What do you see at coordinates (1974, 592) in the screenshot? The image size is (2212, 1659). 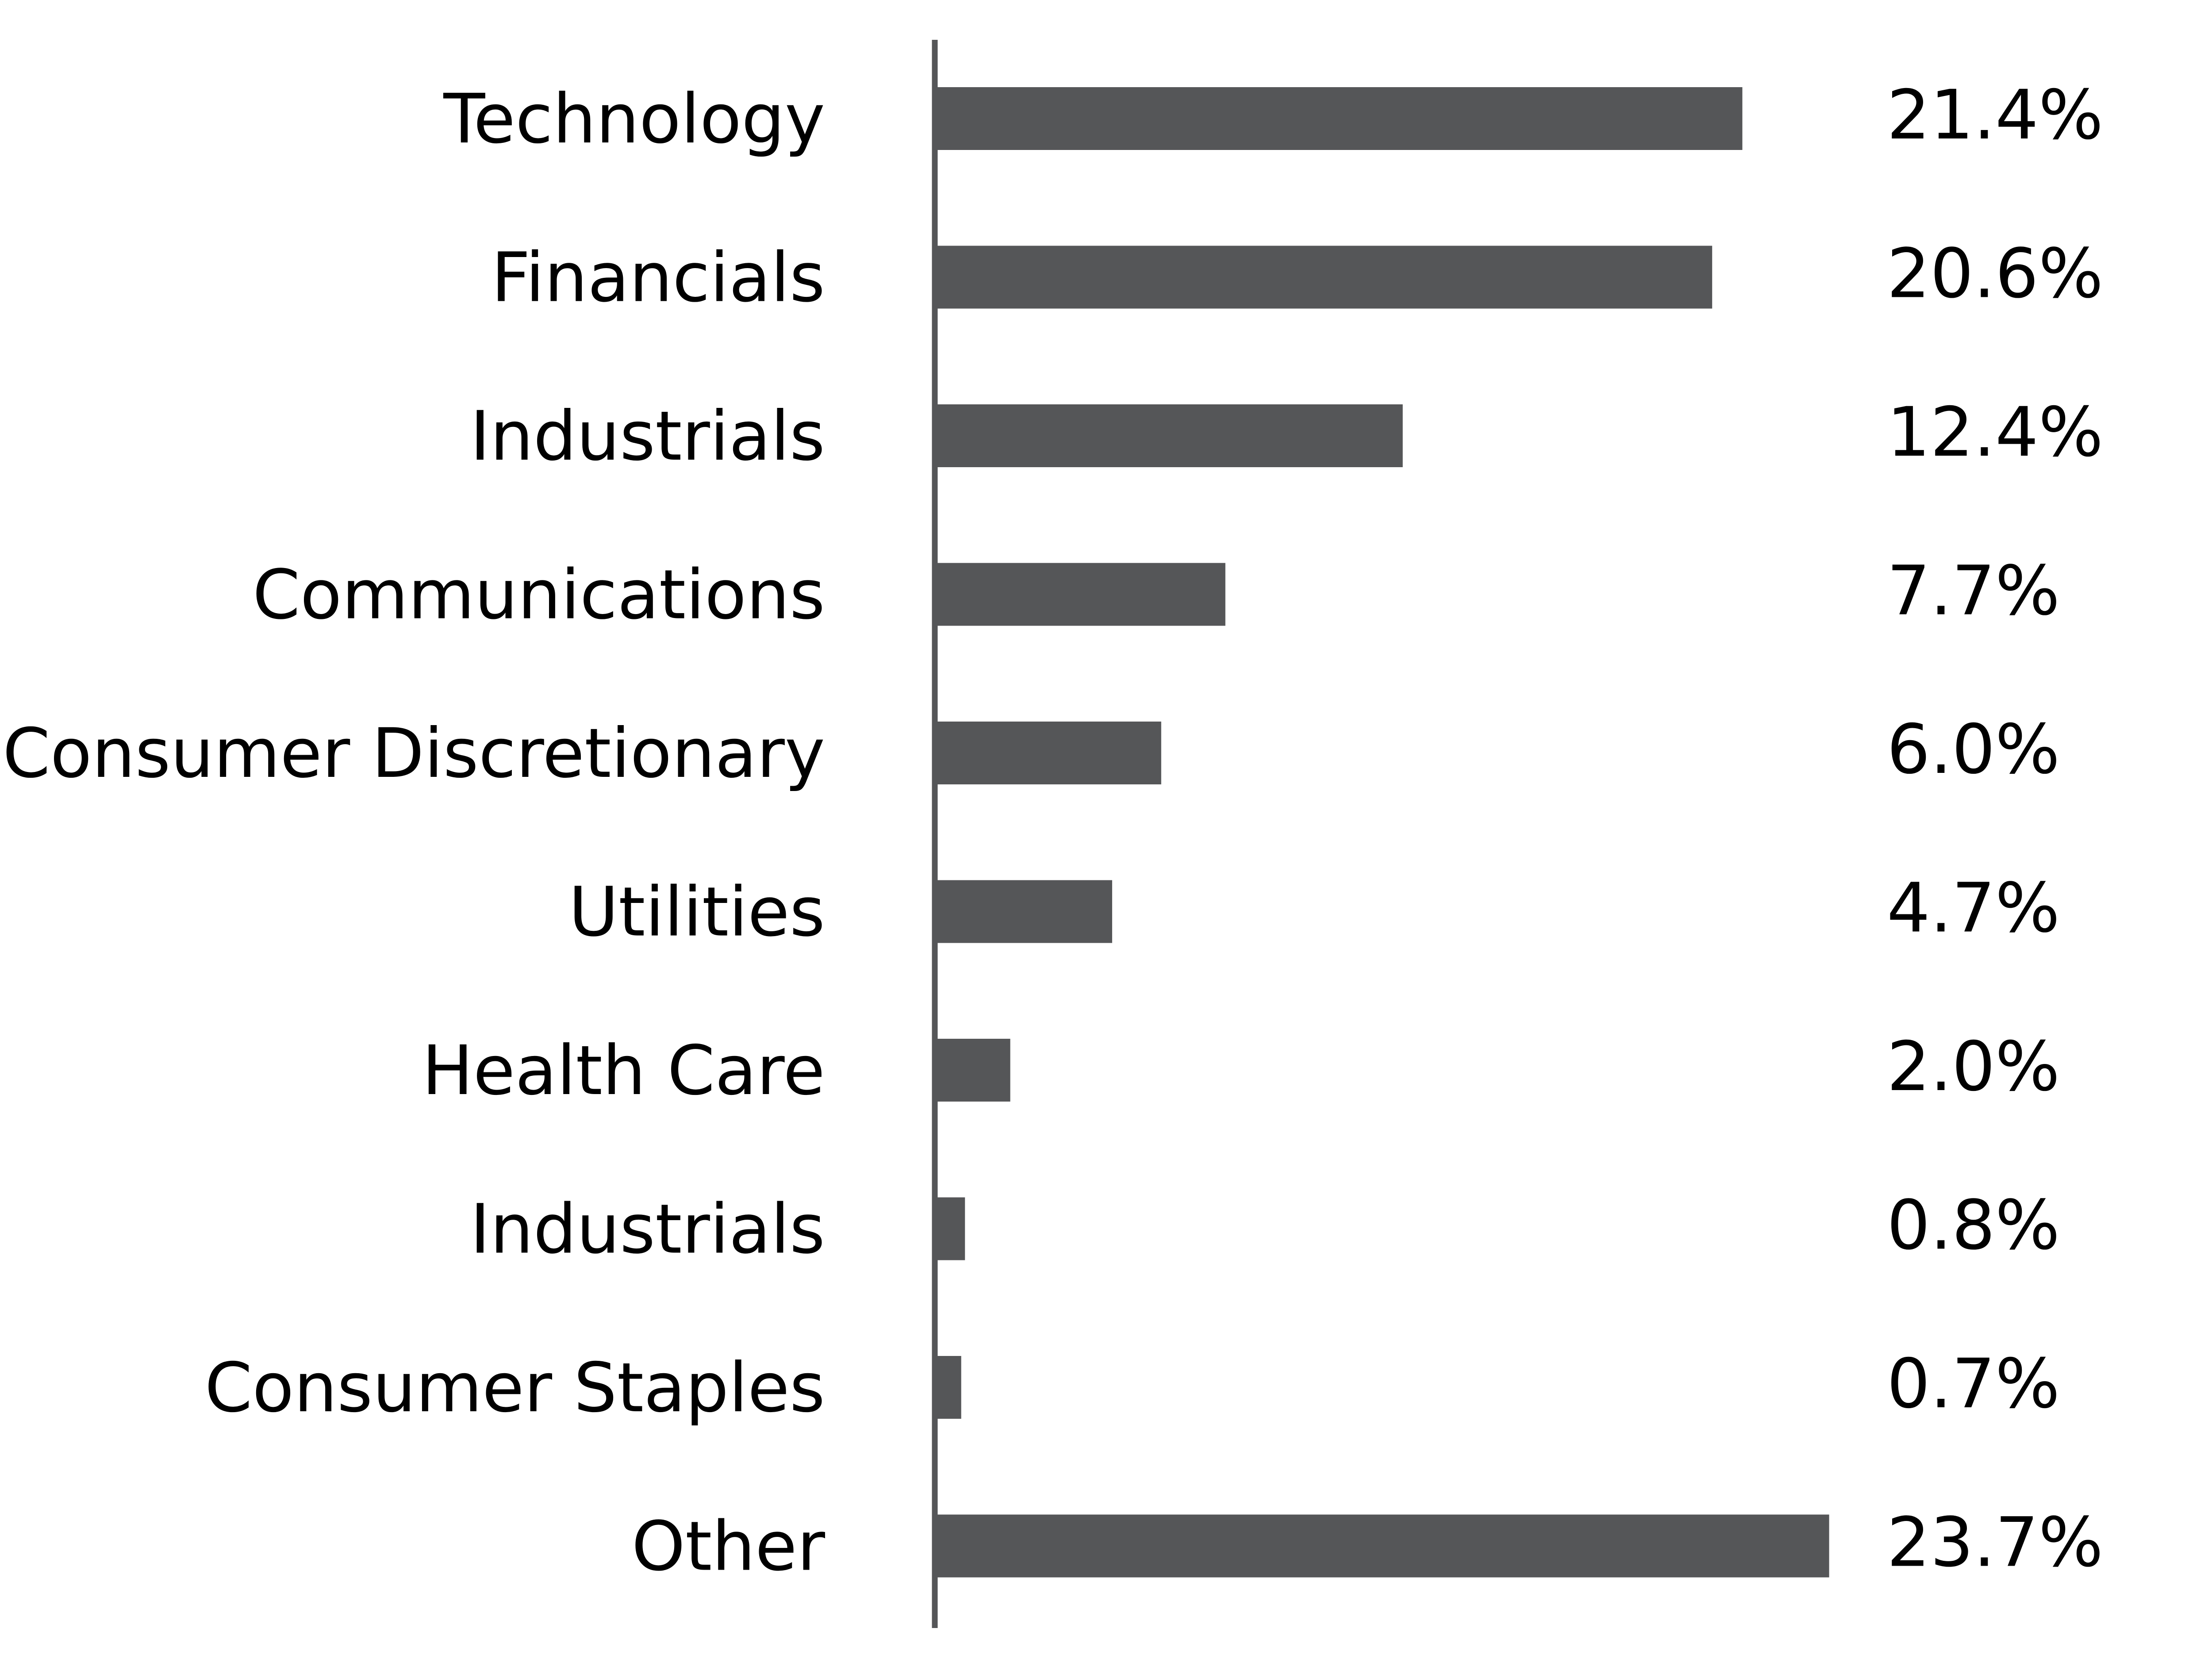 I see `value-label: 7.7%` at bounding box center [1974, 592].